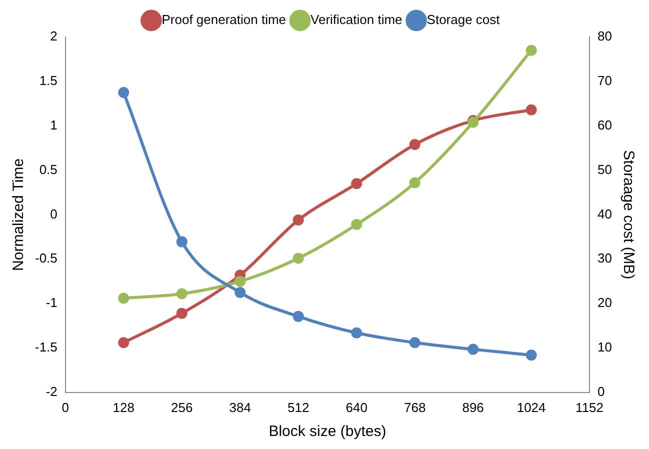 This screenshot has width=649, height=449. What do you see at coordinates (590, 407) in the screenshot?
I see `x-tick-label: 1152` at bounding box center [590, 407].